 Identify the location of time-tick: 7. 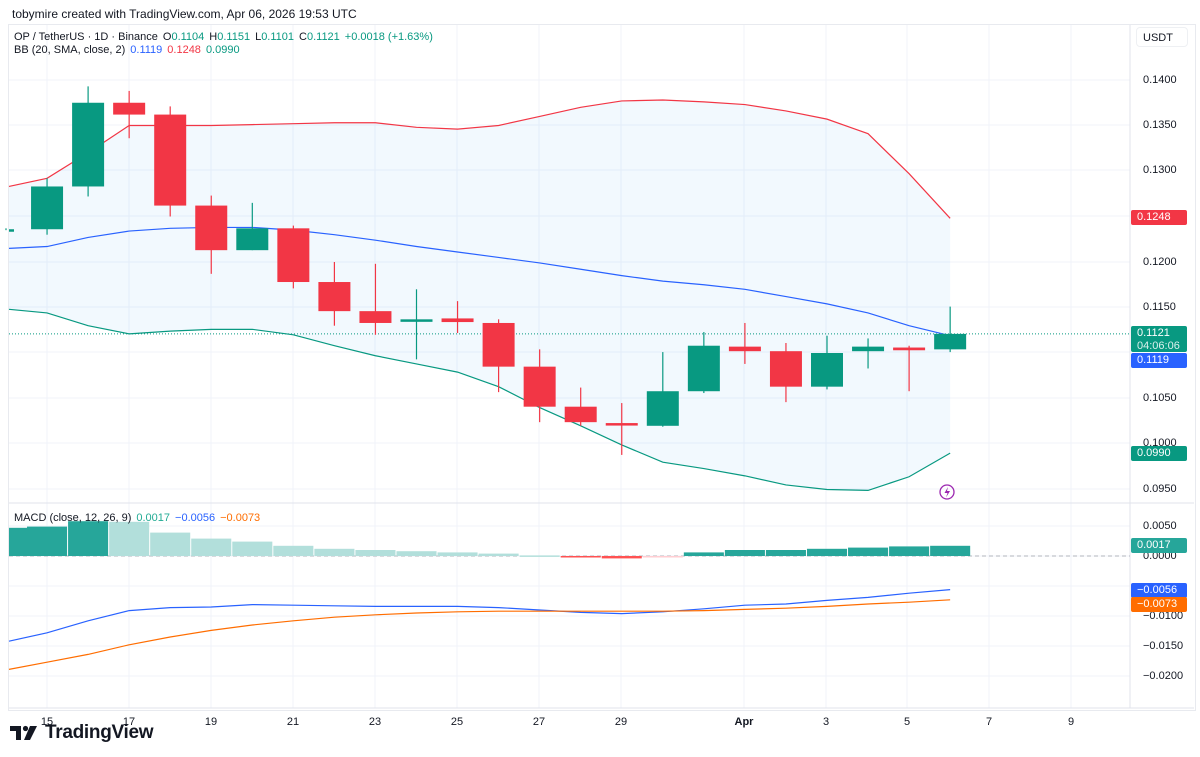
(989, 722).